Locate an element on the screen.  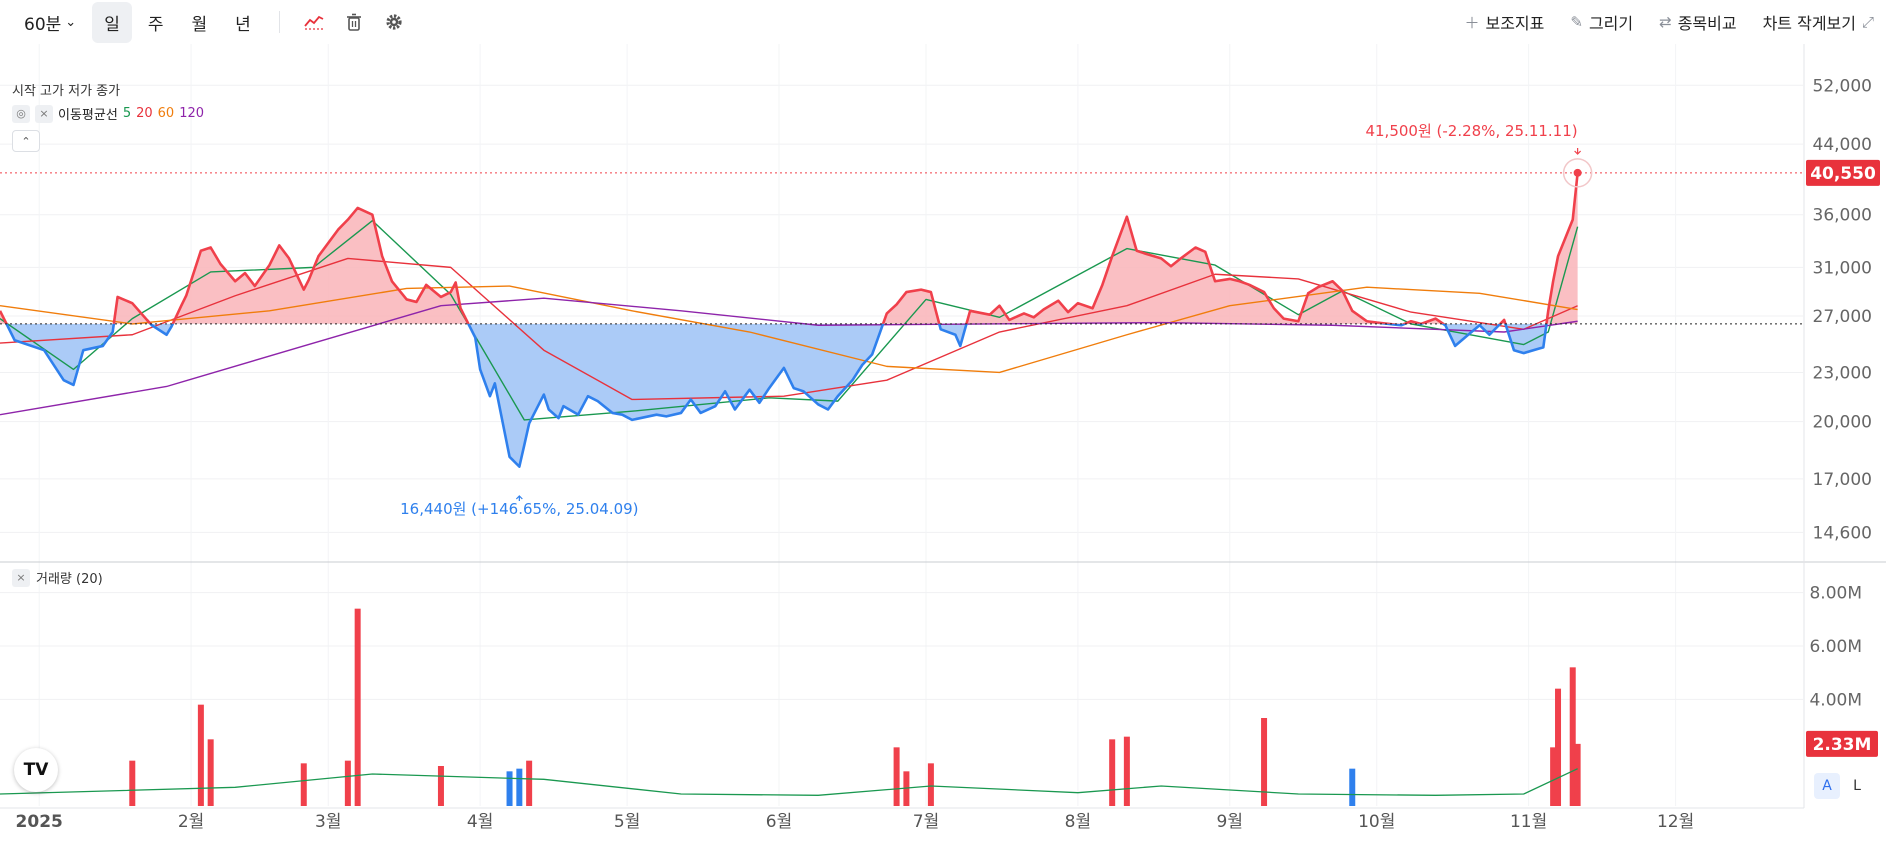
time-axis-tick: 10월 is located at coordinates (1376, 822).